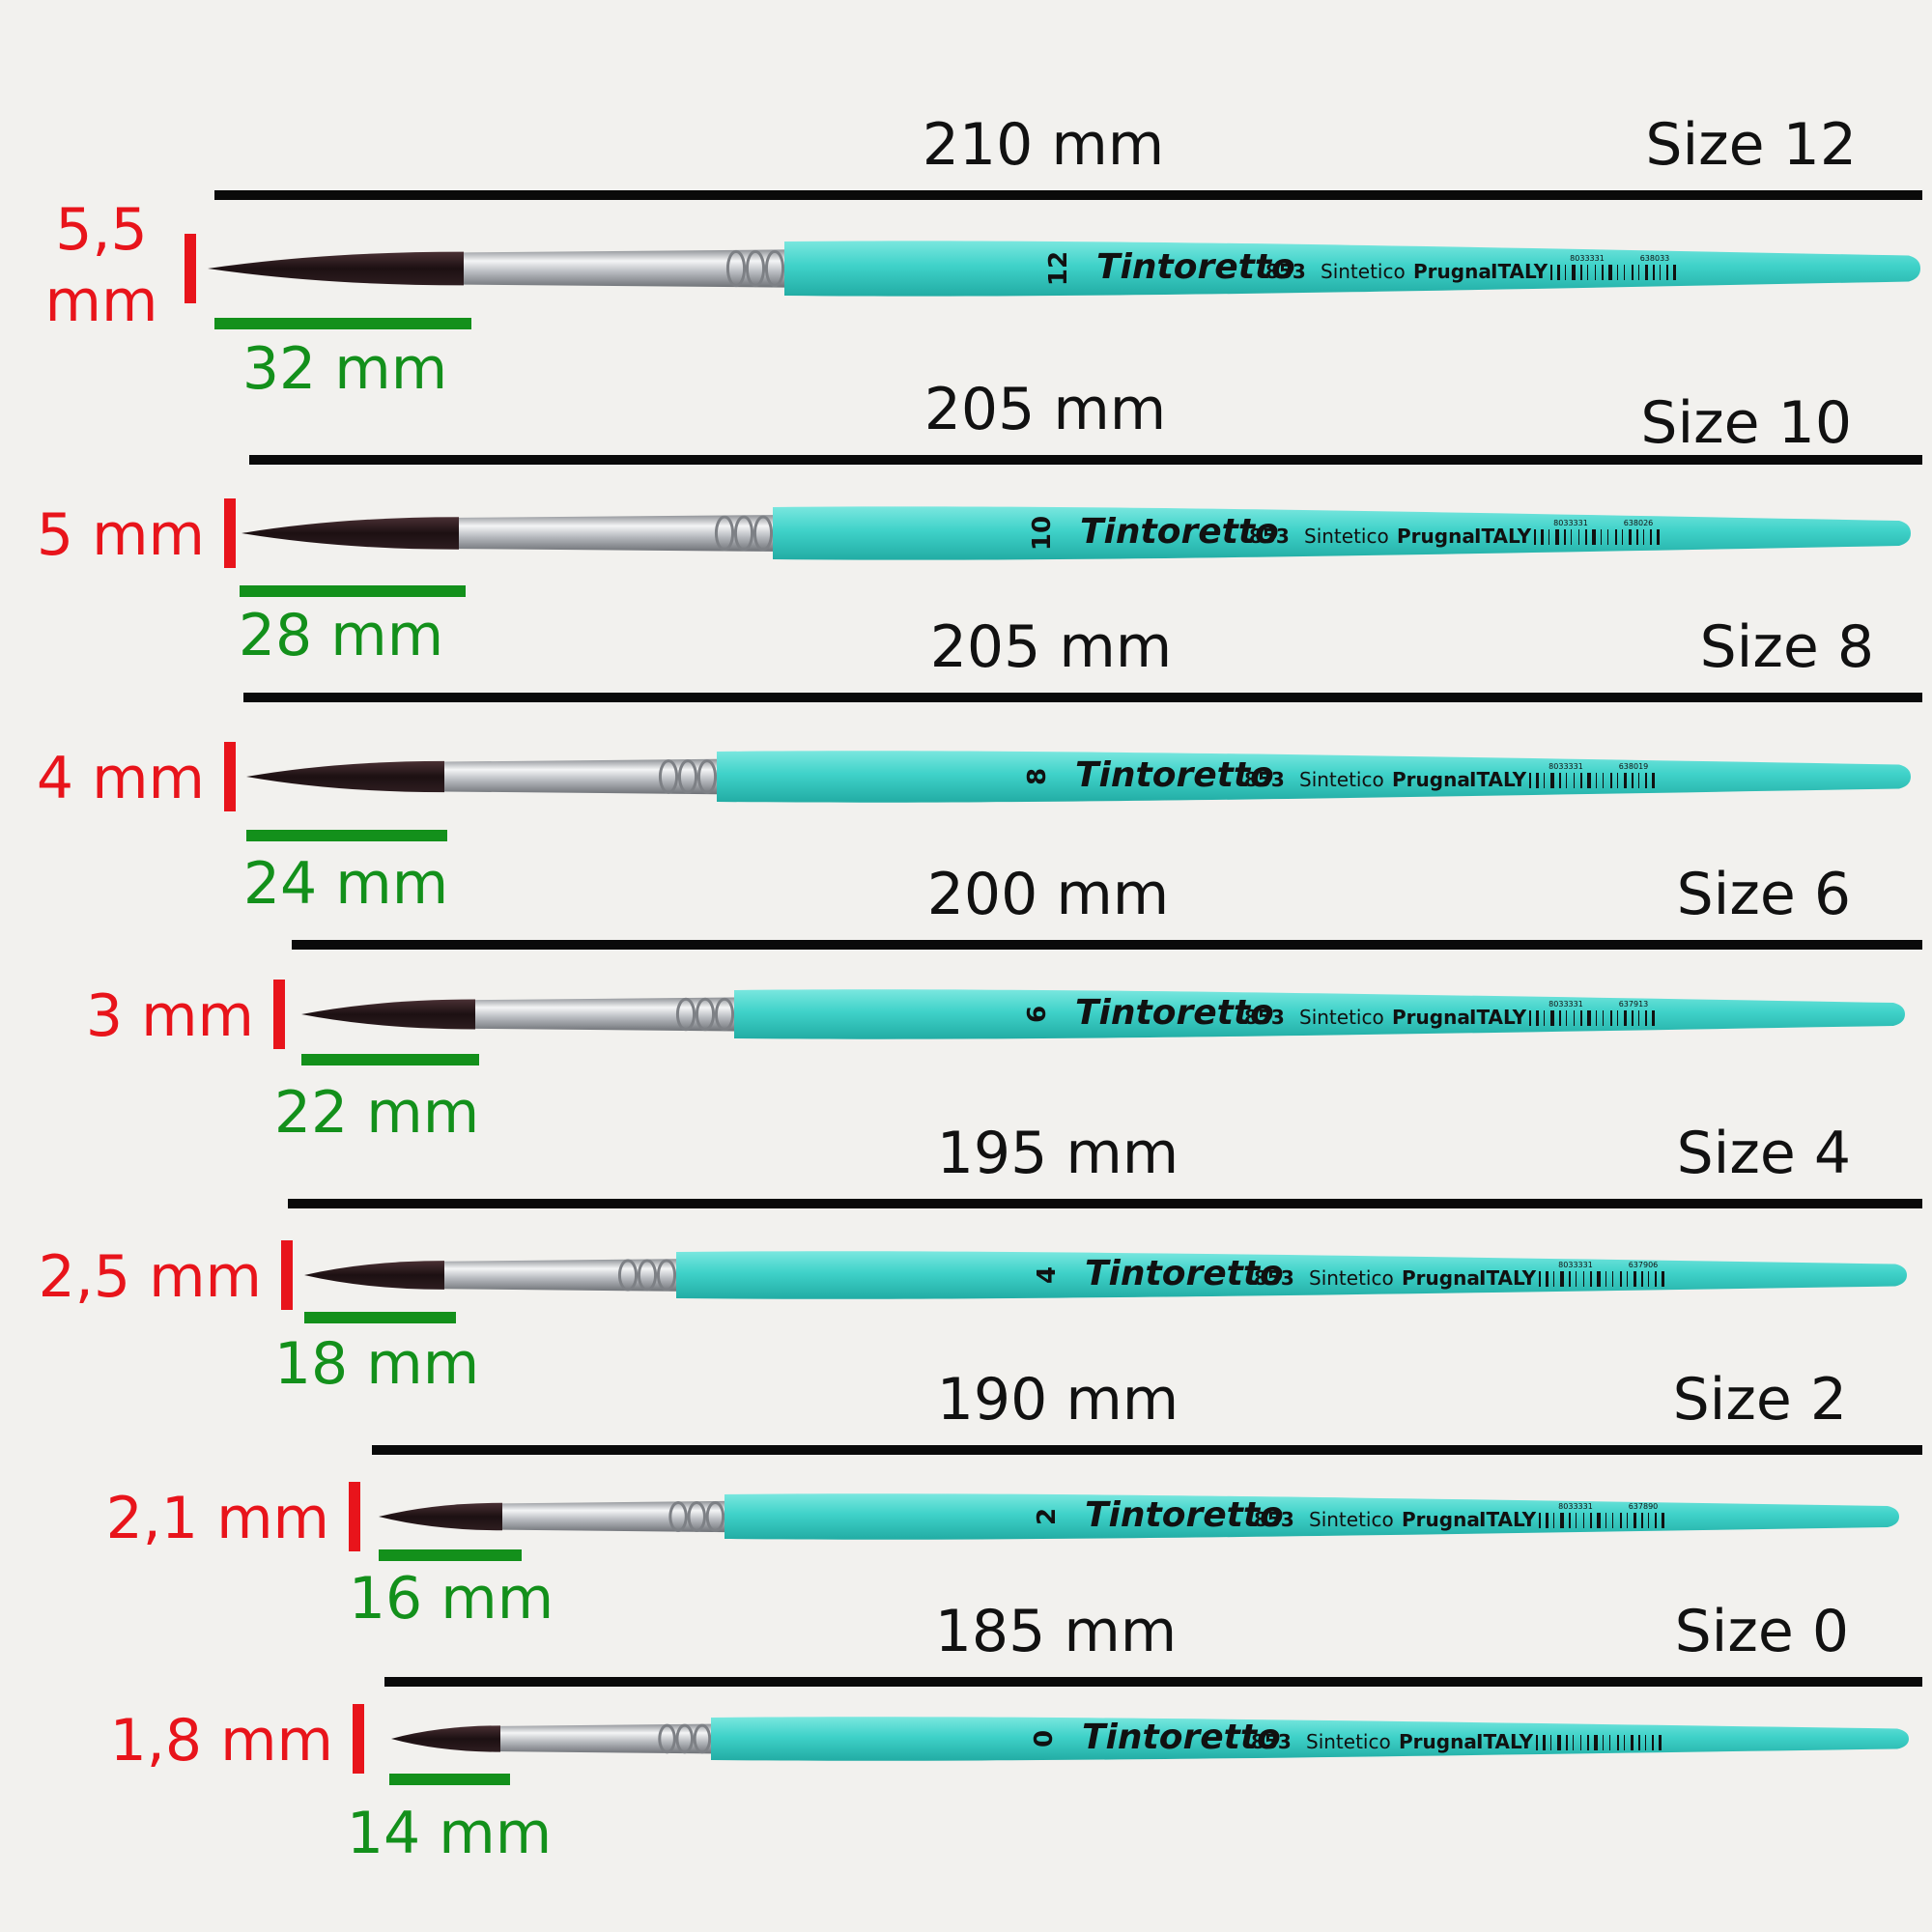  What do you see at coordinates (1746, 423) in the screenshot?
I see `size-label: Size 10` at bounding box center [1746, 423].